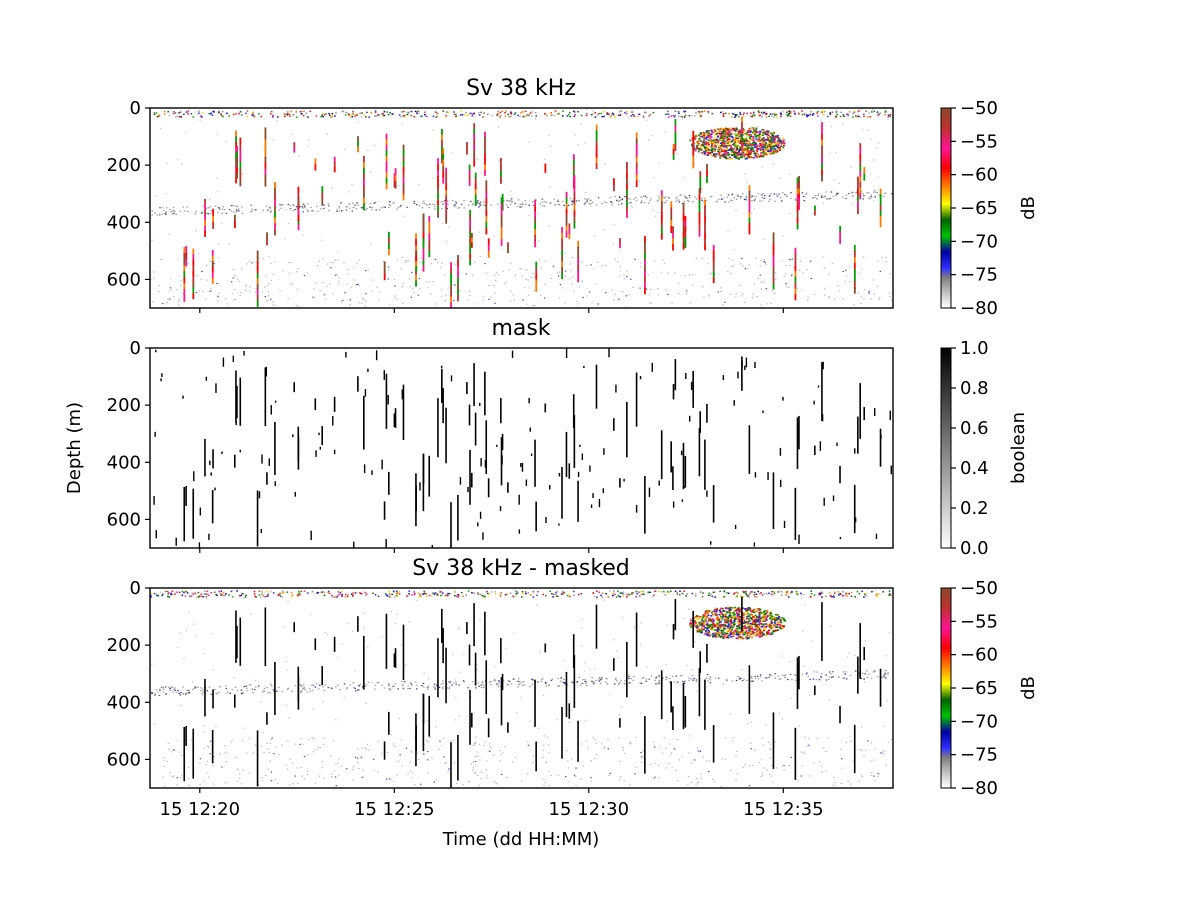  I want to click on mask-segment, so click(212, 507).